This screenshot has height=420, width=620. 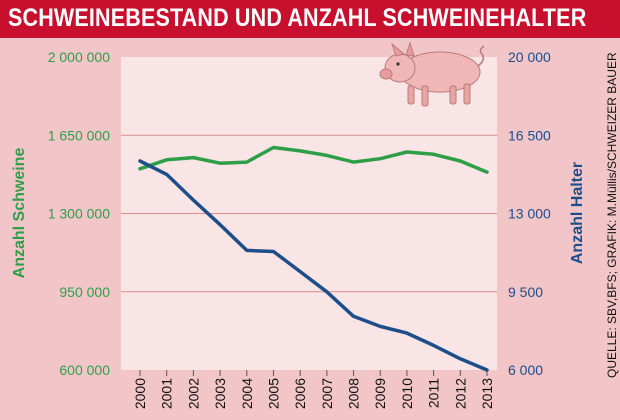 I want to click on left-tick-label: 2 000 000, so click(x=79, y=57).